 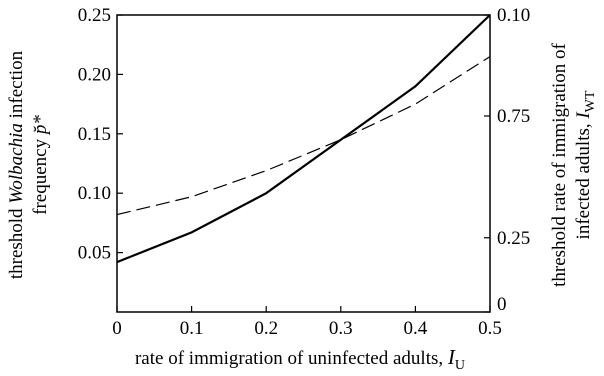 What do you see at coordinates (94, 193) in the screenshot?
I see `y-tick-label: 0.10` at bounding box center [94, 193].